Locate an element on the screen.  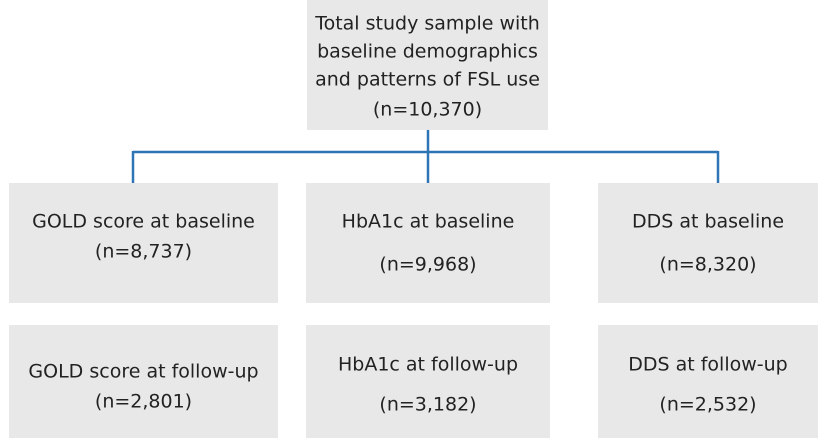
node-count: (n=3,182) is located at coordinates (427, 405).